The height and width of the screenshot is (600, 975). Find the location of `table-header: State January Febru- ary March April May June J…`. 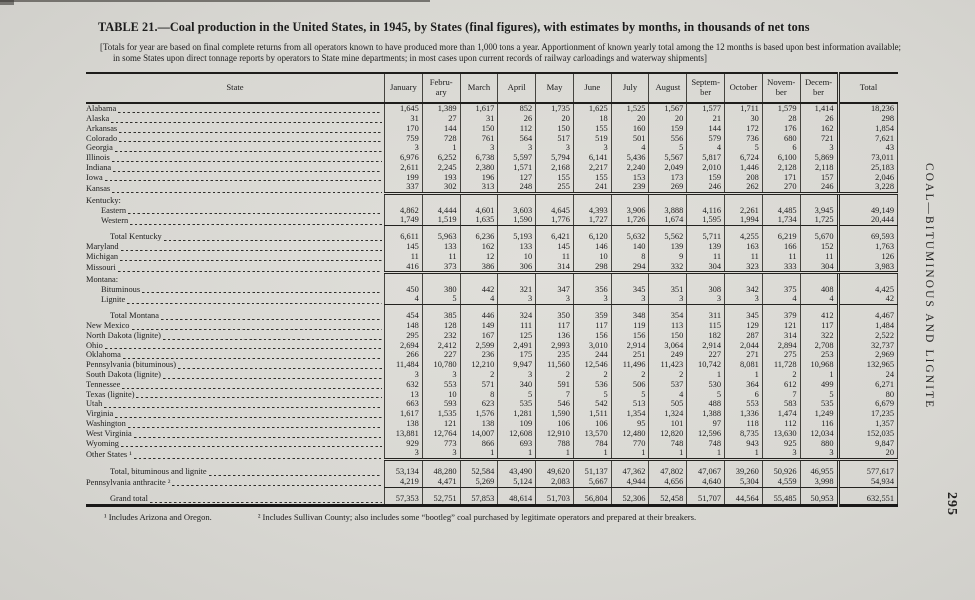

table-header: State January Febru- ary March April May June J… is located at coordinates (492, 88).